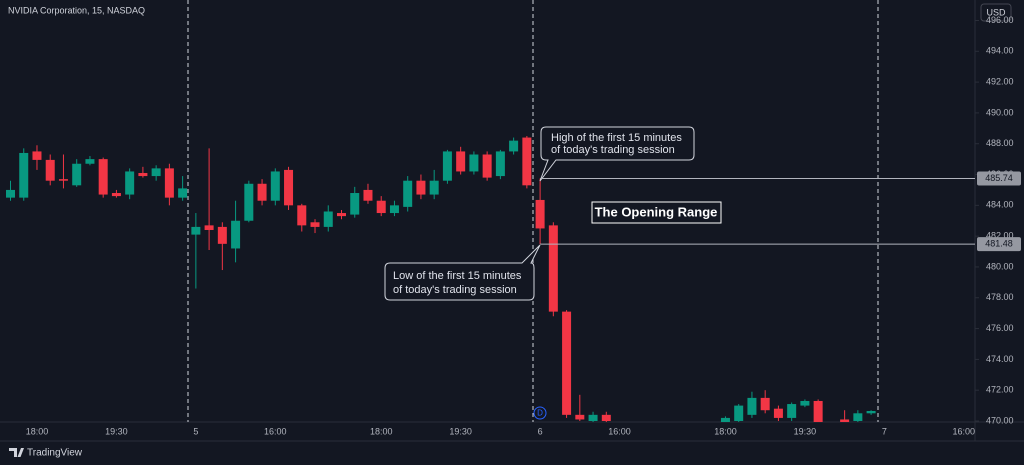 This screenshot has height=465, width=1024. What do you see at coordinates (1000, 81) in the screenshot?
I see `y-tick-label: 492.00` at bounding box center [1000, 81].